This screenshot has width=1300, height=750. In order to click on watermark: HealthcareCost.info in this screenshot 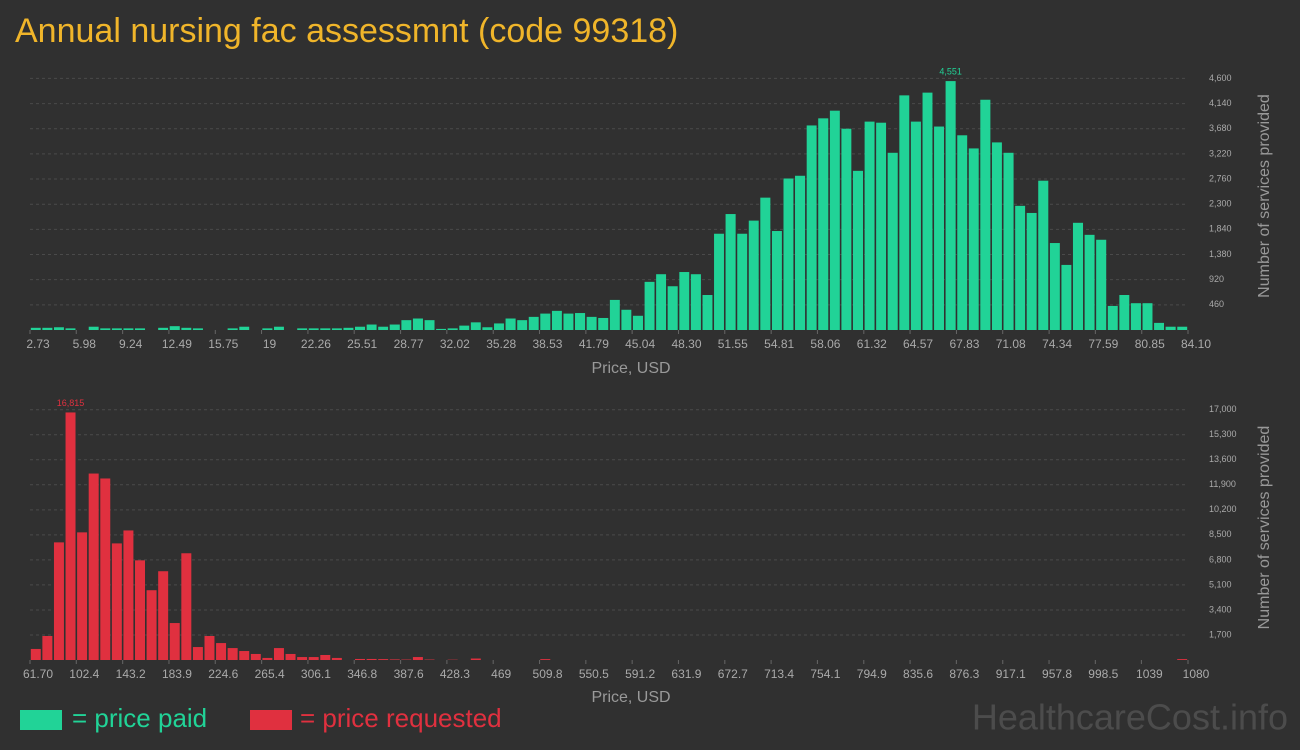, I will do `click(1130, 717)`.